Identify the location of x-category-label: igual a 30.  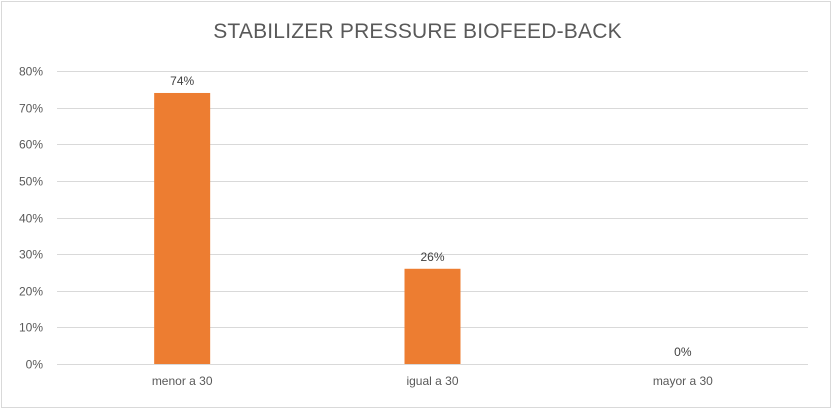
(432, 381).